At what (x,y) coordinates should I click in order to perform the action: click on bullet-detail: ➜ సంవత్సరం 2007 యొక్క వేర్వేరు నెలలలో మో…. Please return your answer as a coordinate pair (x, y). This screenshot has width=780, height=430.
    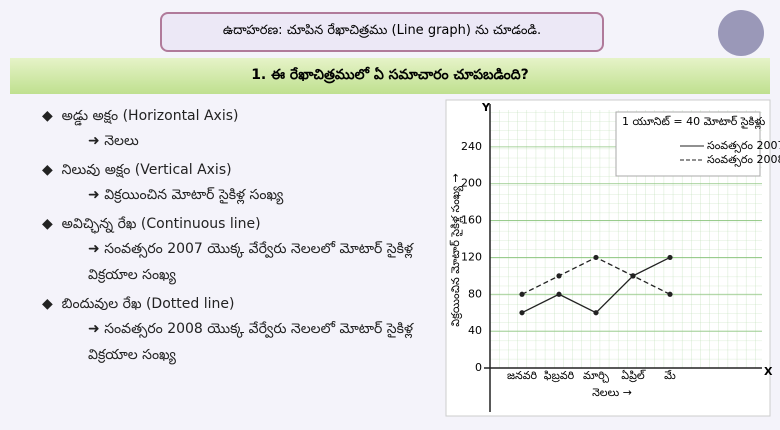
    Looking at the image, I should click on (232, 262).